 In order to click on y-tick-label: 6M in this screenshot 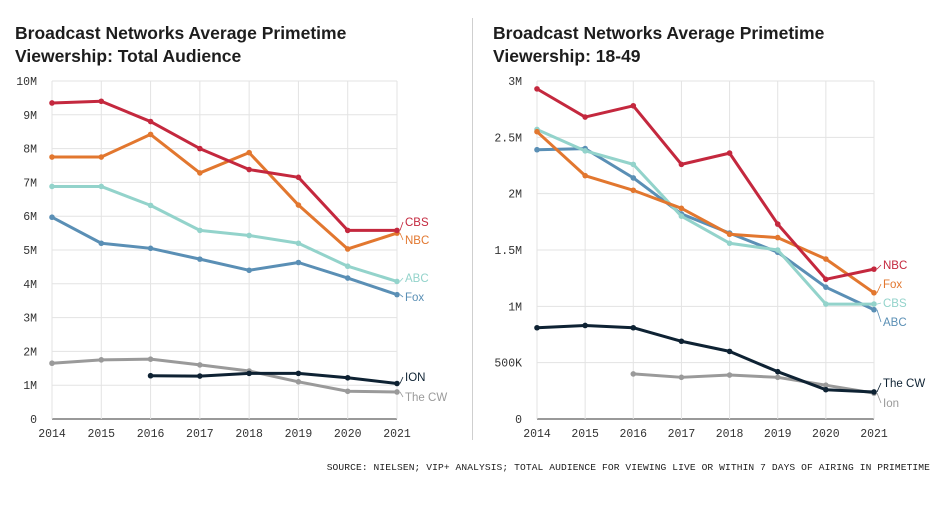, I will do `click(30, 217)`.